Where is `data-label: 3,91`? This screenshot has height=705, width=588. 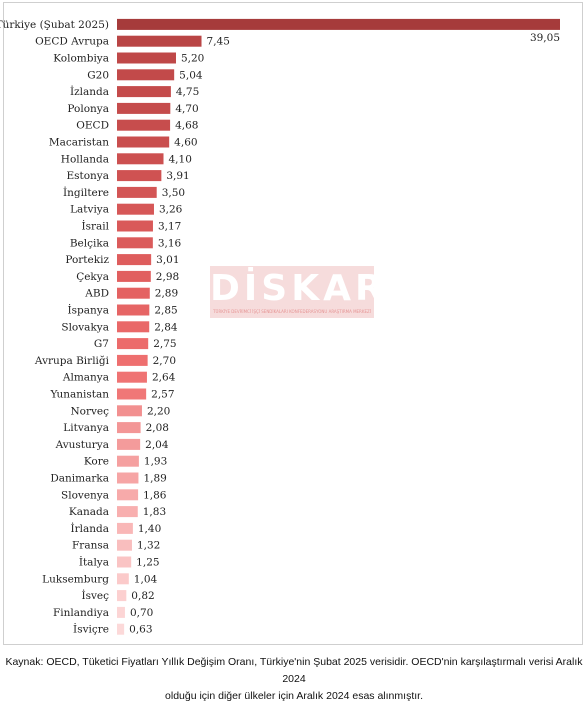 data-label: 3,91 is located at coordinates (177, 176).